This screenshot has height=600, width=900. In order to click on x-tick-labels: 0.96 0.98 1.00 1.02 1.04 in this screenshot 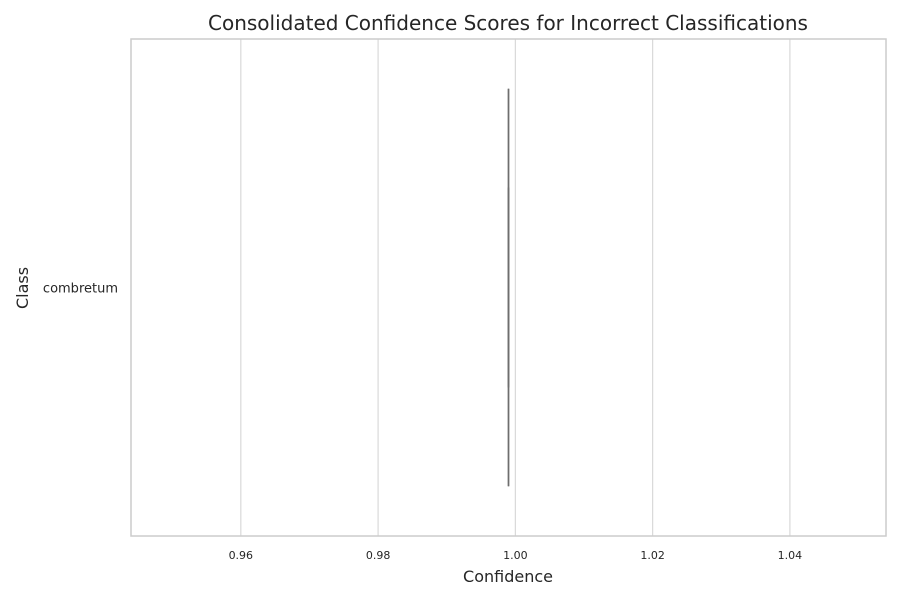, I will do `click(516, 555)`.